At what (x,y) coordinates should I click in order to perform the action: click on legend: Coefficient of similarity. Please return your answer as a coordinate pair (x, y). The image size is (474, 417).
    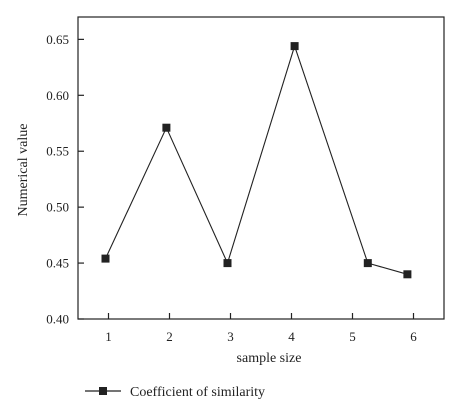
    Looking at the image, I should click on (175, 392).